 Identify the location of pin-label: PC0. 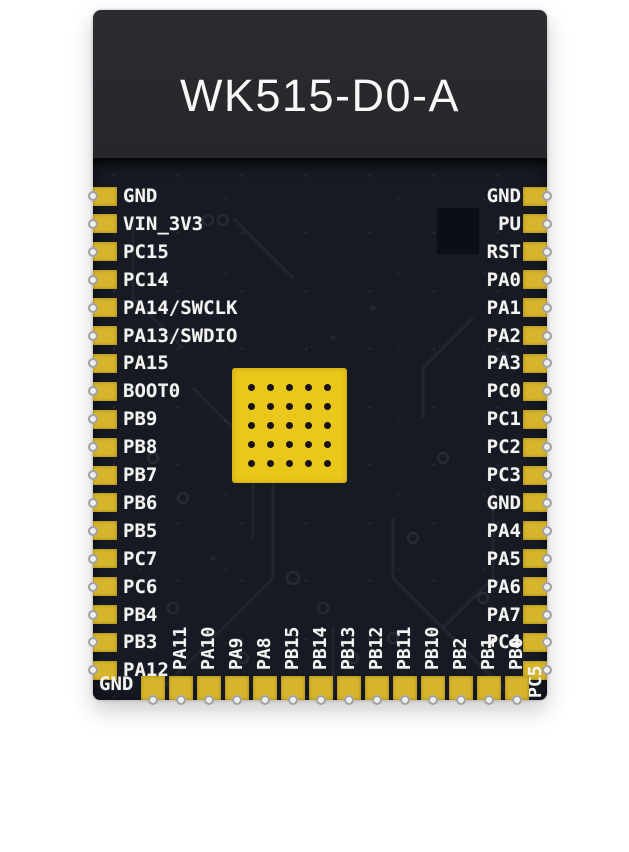
(503, 391).